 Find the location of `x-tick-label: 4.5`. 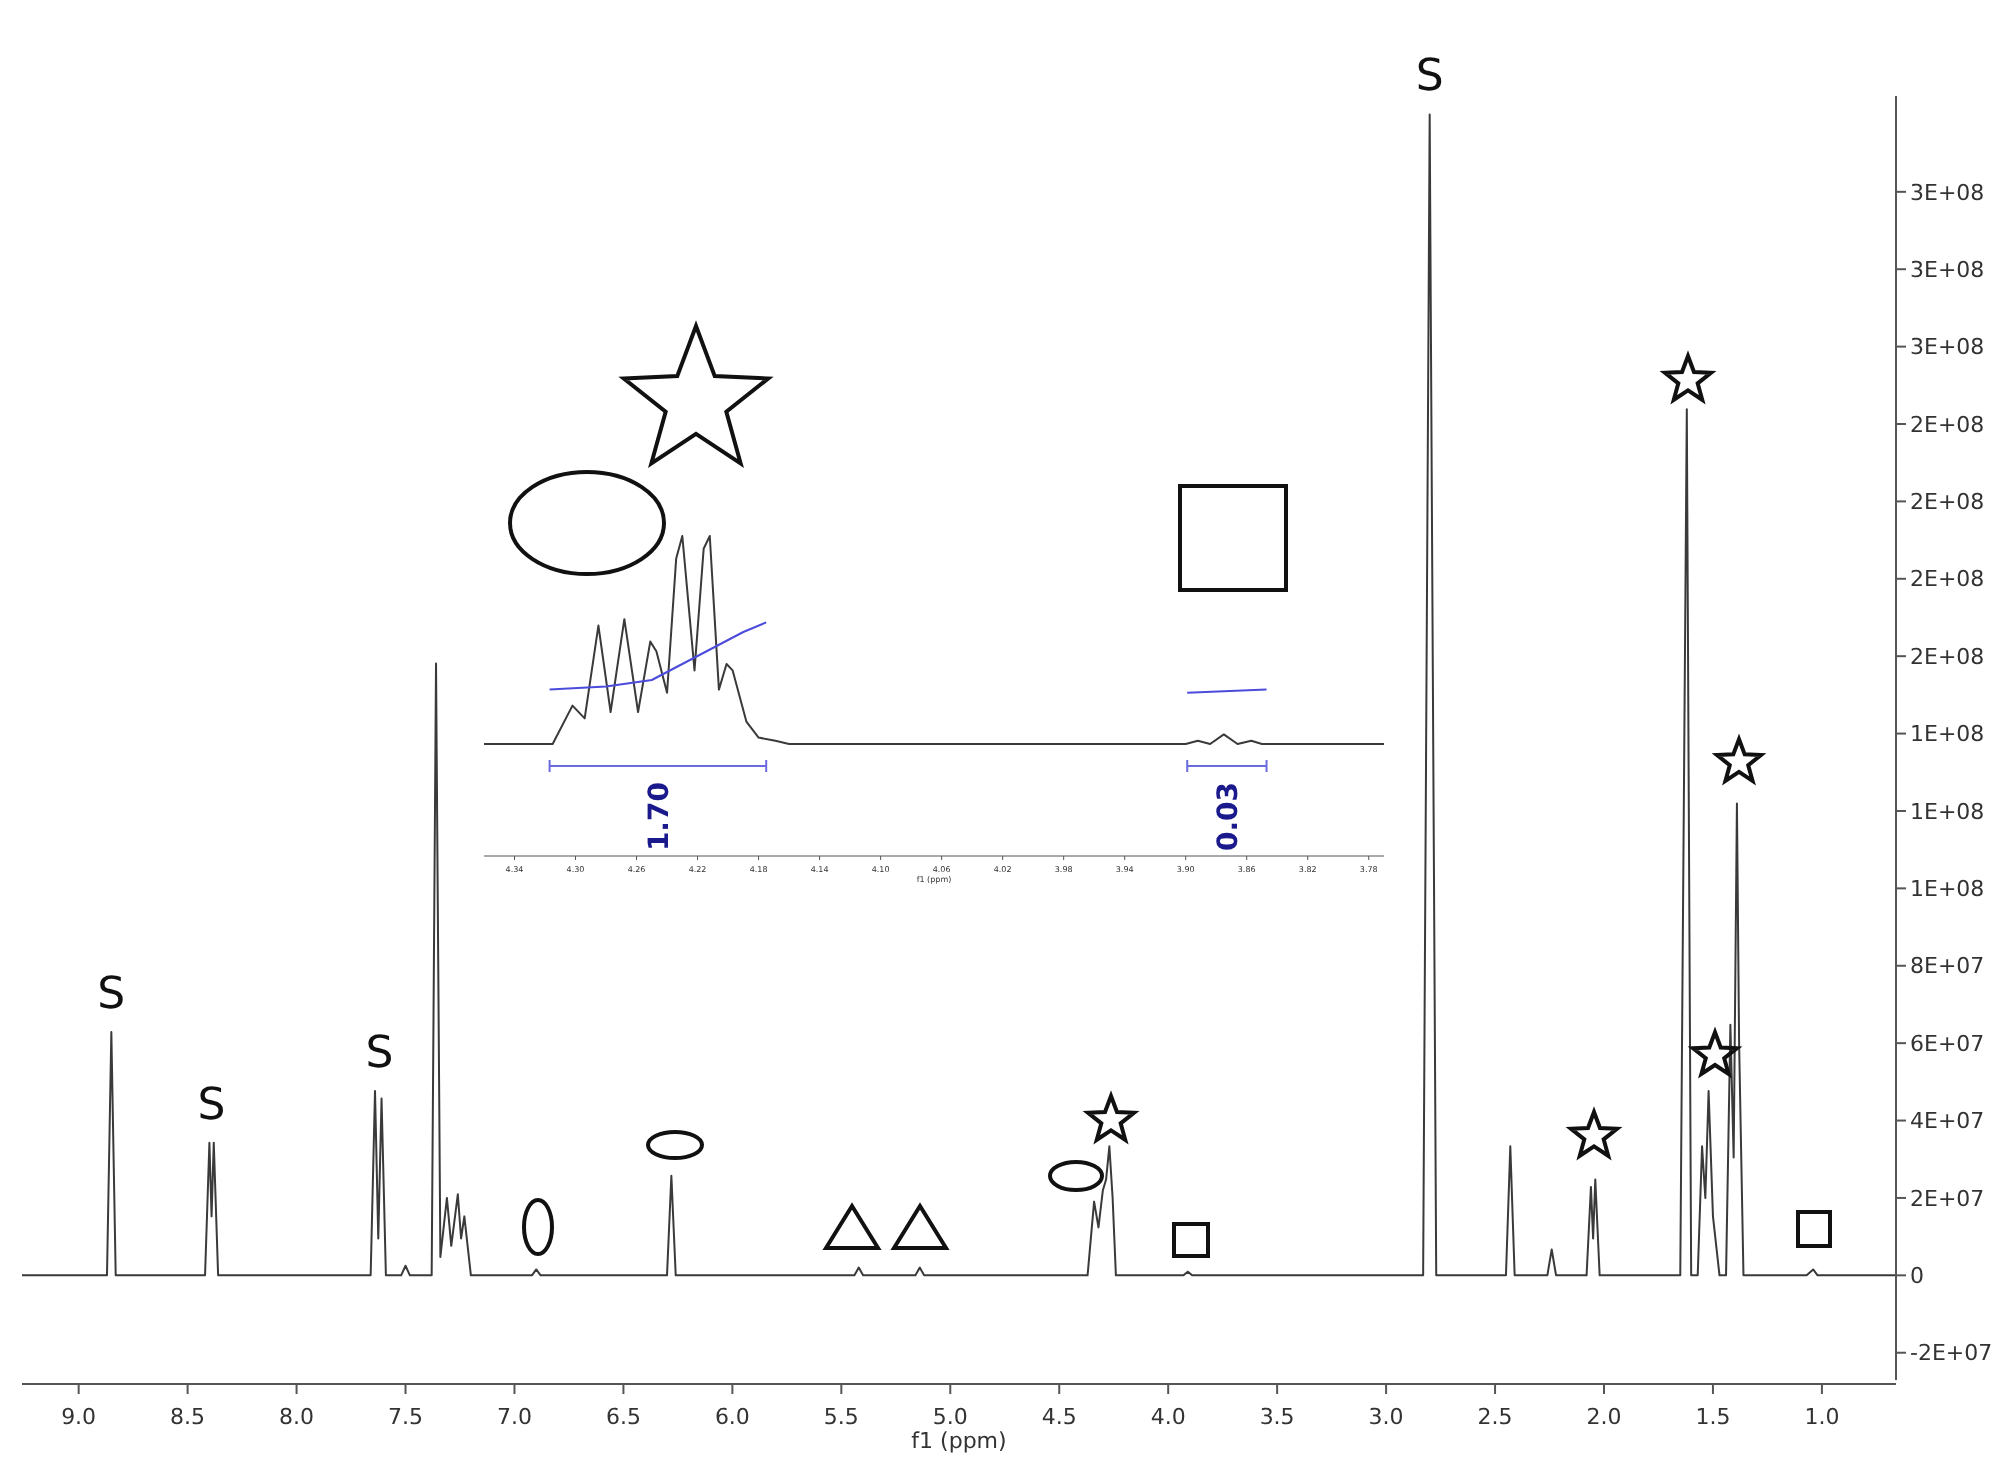

x-tick-label: 4.5 is located at coordinates (1059, 1417).